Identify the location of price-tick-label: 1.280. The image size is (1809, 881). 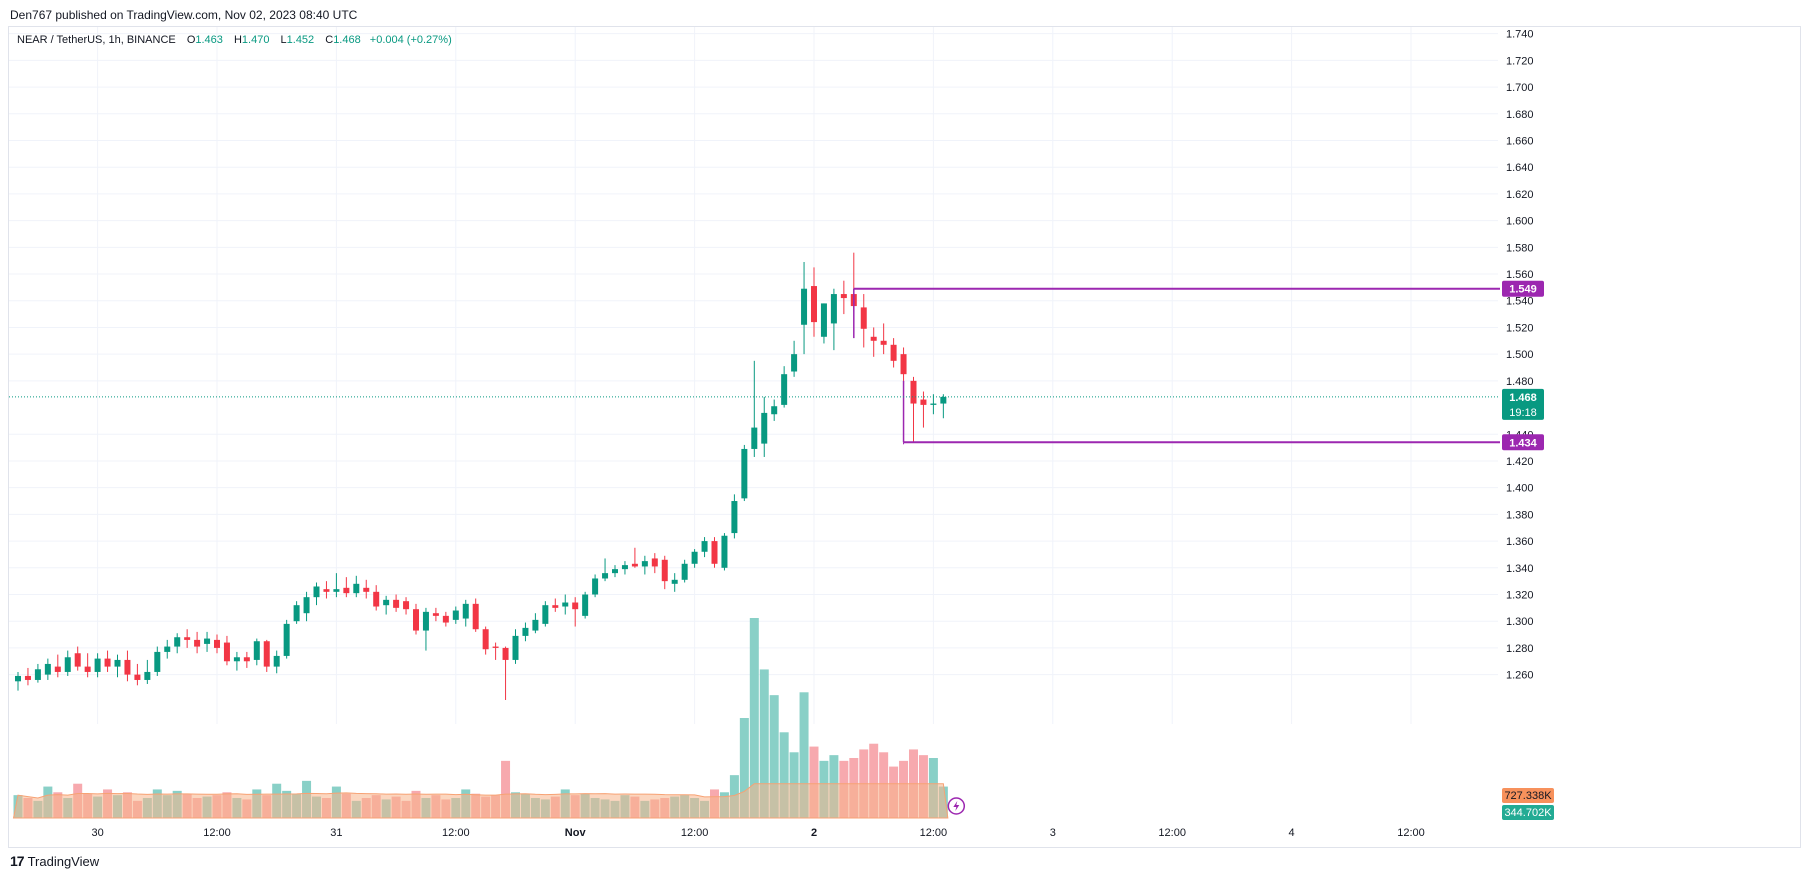
(1520, 649).